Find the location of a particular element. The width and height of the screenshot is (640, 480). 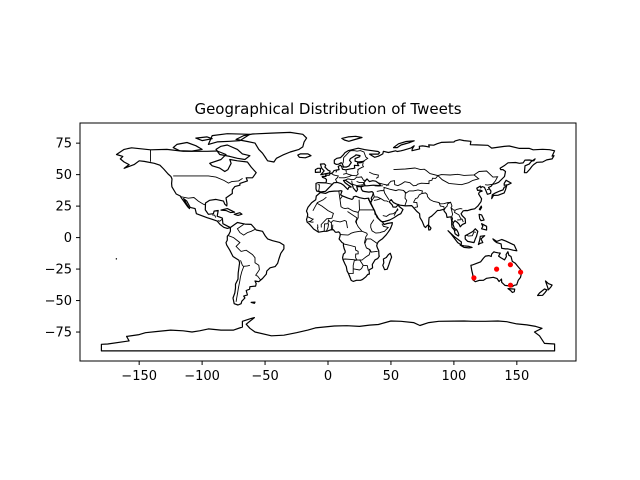

svalbard-outline is located at coordinates (352, 138).